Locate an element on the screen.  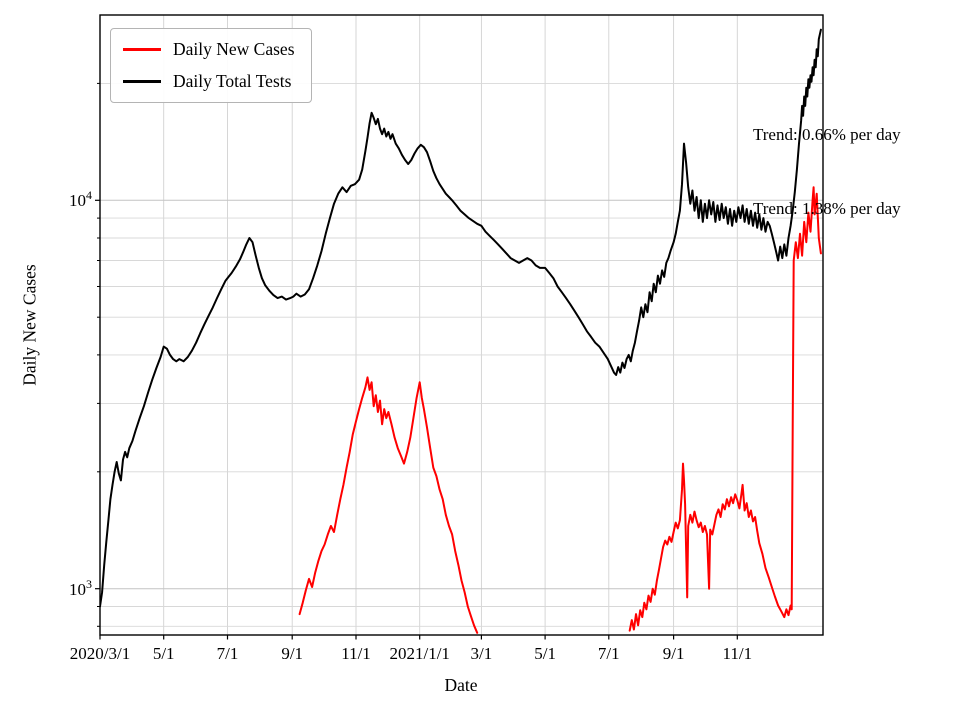
svg-text: 3/1 is located at coordinates (482, 653).